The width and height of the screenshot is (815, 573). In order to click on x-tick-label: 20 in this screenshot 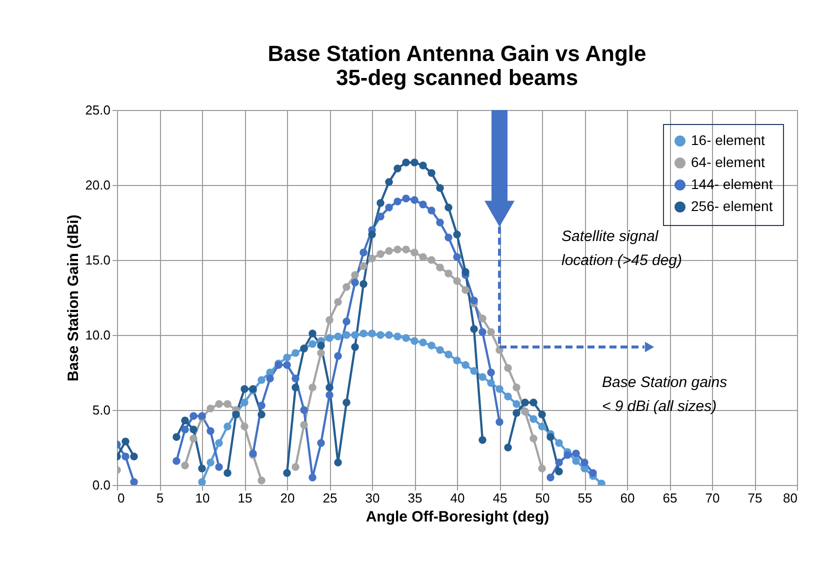, I will do `click(287, 498)`.